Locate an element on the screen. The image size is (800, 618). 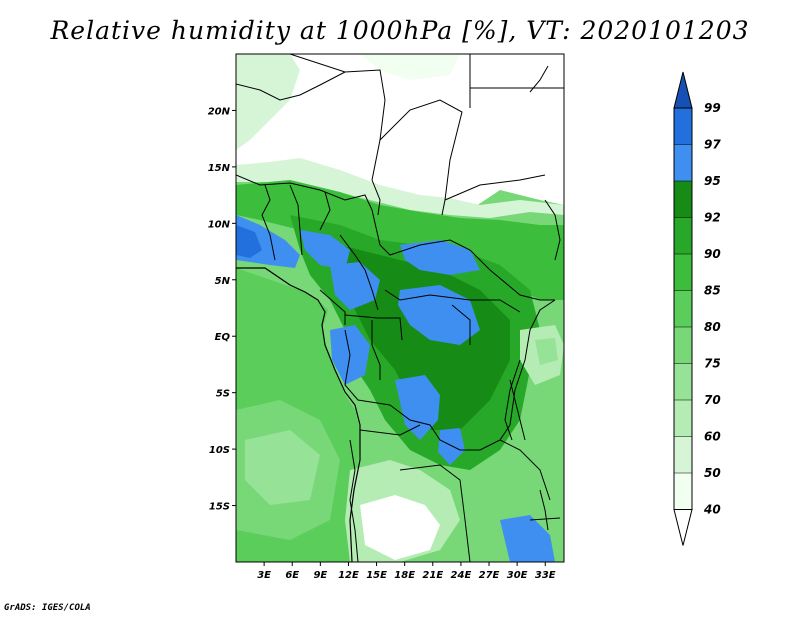
lake-malawi is located at coordinates (544, 510).